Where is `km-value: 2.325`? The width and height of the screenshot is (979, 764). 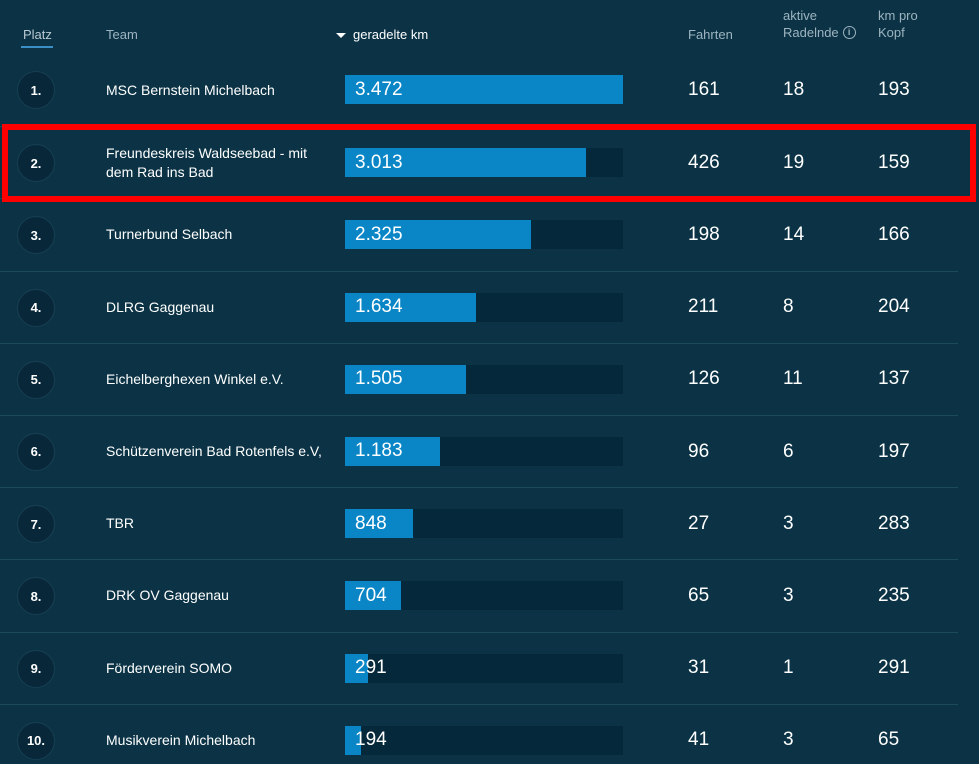
km-value: 2.325 is located at coordinates (379, 234).